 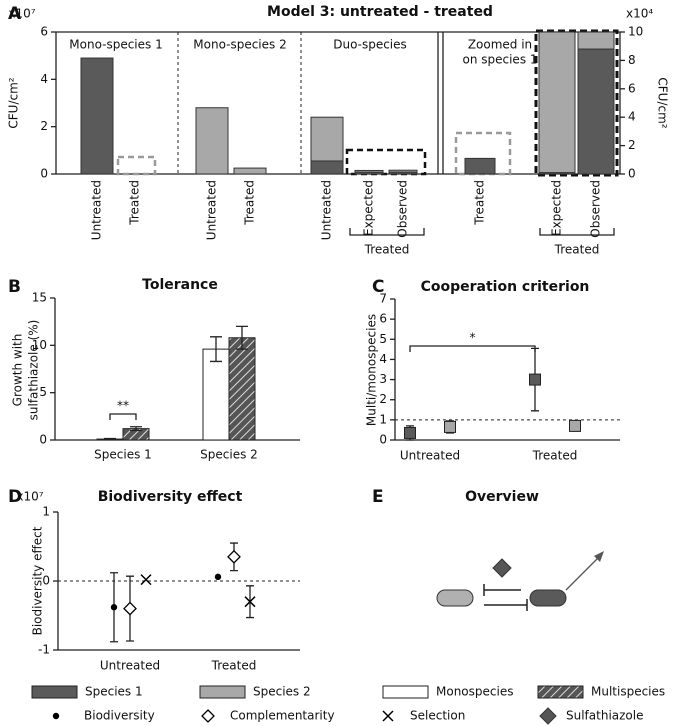 What do you see at coordinates (502, 590) in the screenshot?
I see `inhibition` at bounding box center [502, 590].